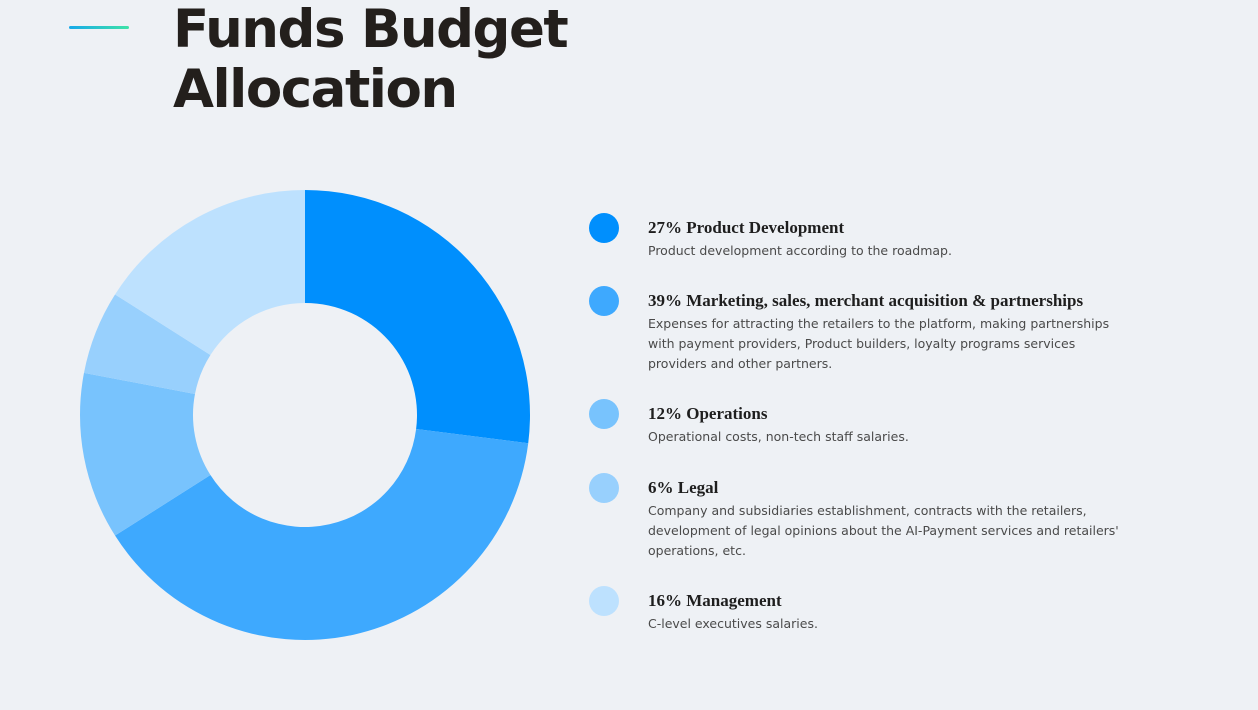  Describe the element at coordinates (604, 488) in the screenshot. I see `legend-dot-legal` at that location.